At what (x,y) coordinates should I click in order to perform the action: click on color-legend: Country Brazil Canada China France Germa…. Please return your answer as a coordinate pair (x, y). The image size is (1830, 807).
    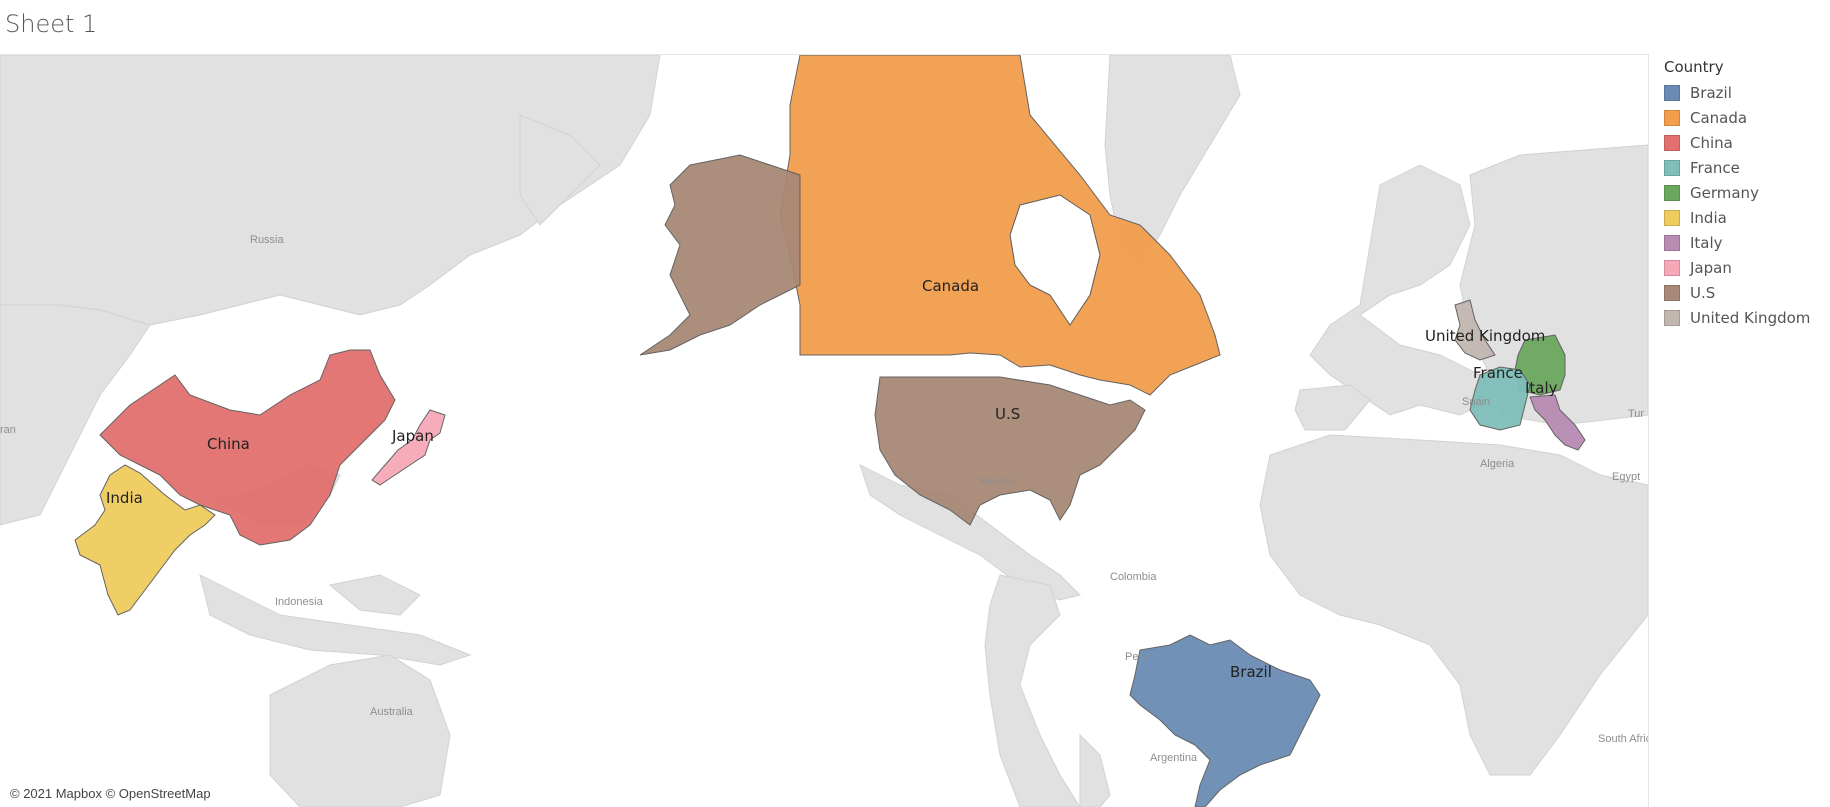
    Looking at the image, I should click on (1744, 194).